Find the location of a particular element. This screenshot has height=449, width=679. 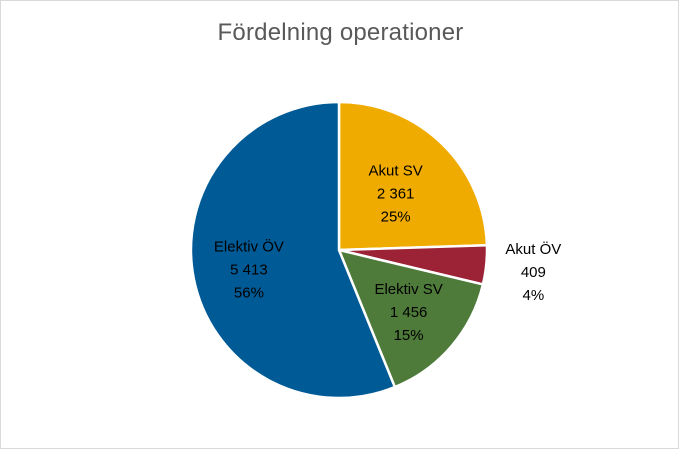

slice-akut-sv is located at coordinates (413, 176).